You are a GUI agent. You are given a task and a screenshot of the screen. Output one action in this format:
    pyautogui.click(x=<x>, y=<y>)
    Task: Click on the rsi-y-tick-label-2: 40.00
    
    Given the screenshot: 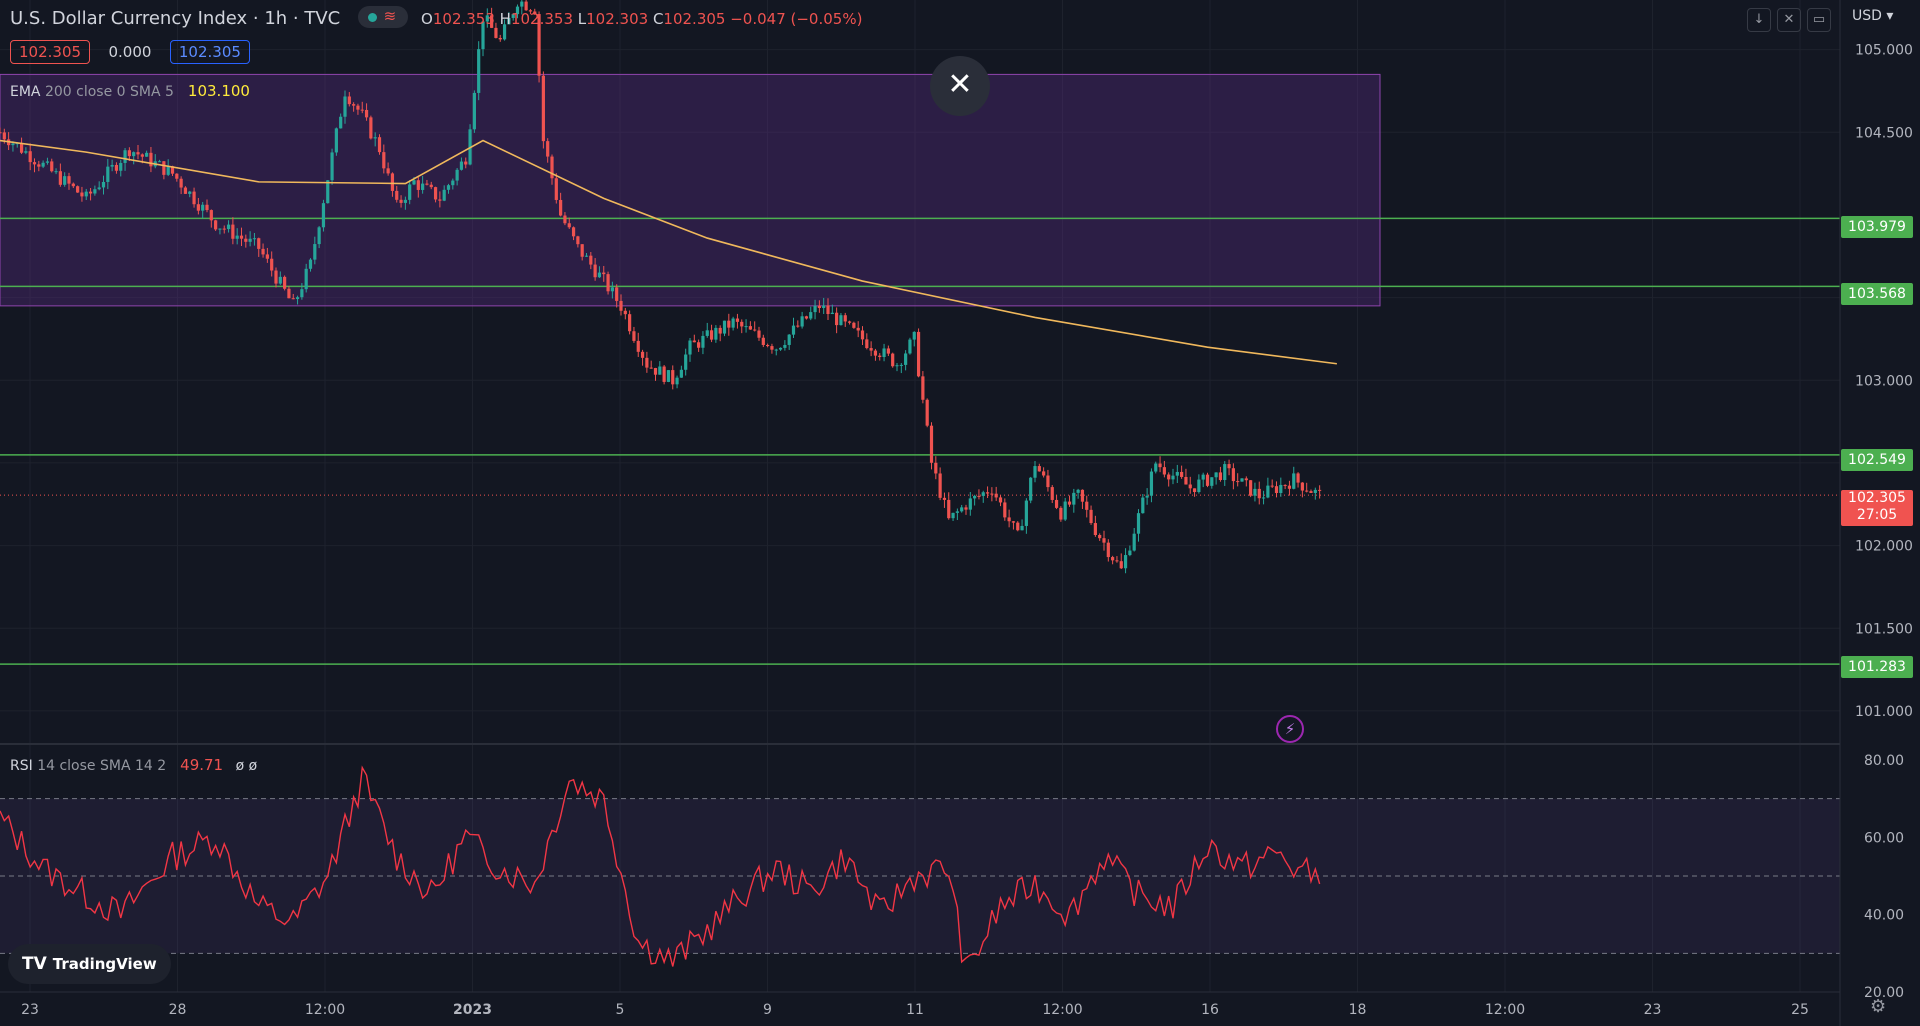 What is the action you would take?
    pyautogui.click(x=1884, y=916)
    